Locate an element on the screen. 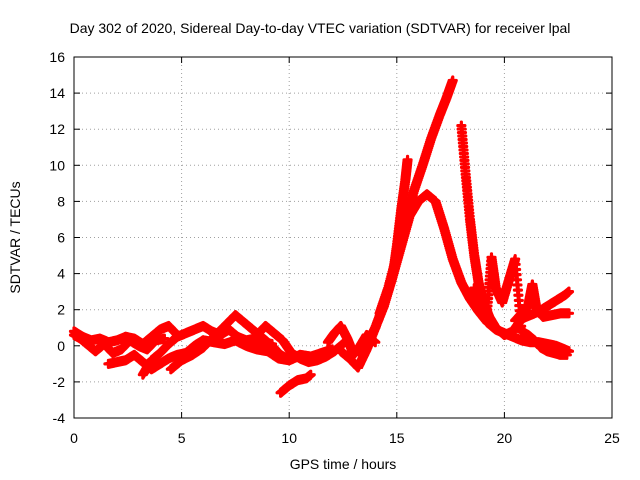 The height and width of the screenshot is (480, 640). y-tick-label: 8 is located at coordinates (61, 201).